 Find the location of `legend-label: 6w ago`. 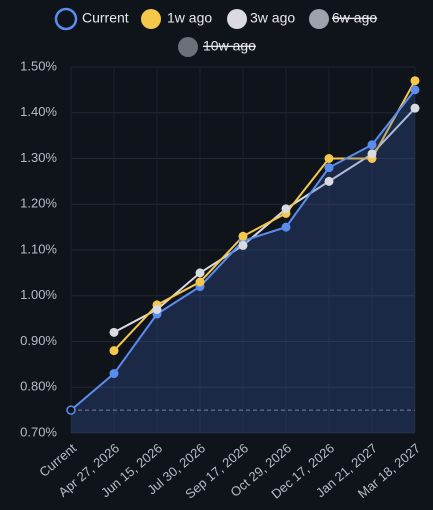

legend-label: 6w ago is located at coordinates (354, 18).